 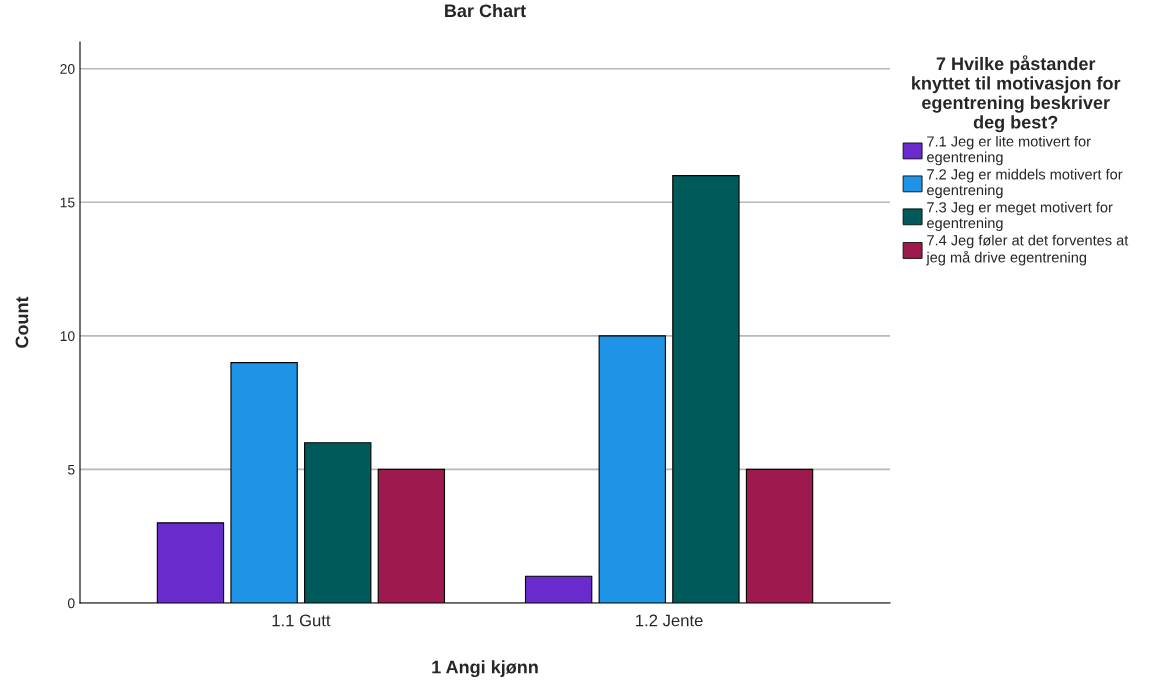 I want to click on x-axis-title: 1 Angi kjønn, so click(x=485, y=669).